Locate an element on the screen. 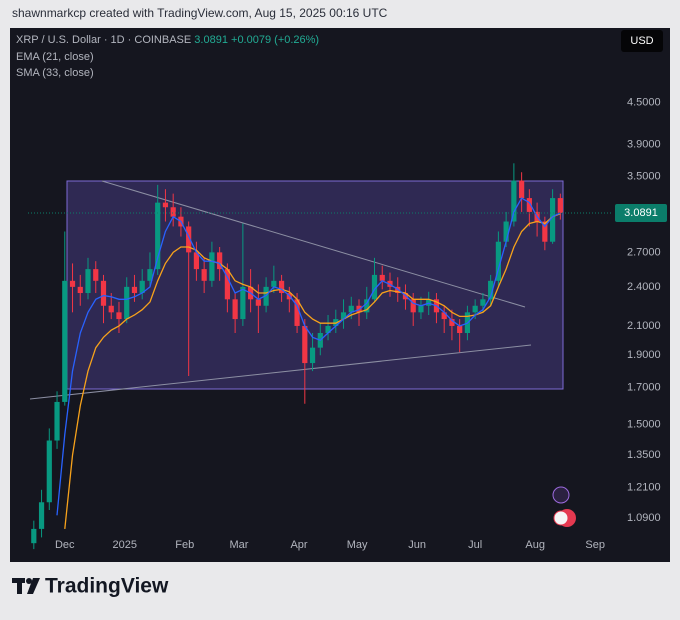 This screenshot has height=620, width=680. currency-box is located at coordinates (642, 41).